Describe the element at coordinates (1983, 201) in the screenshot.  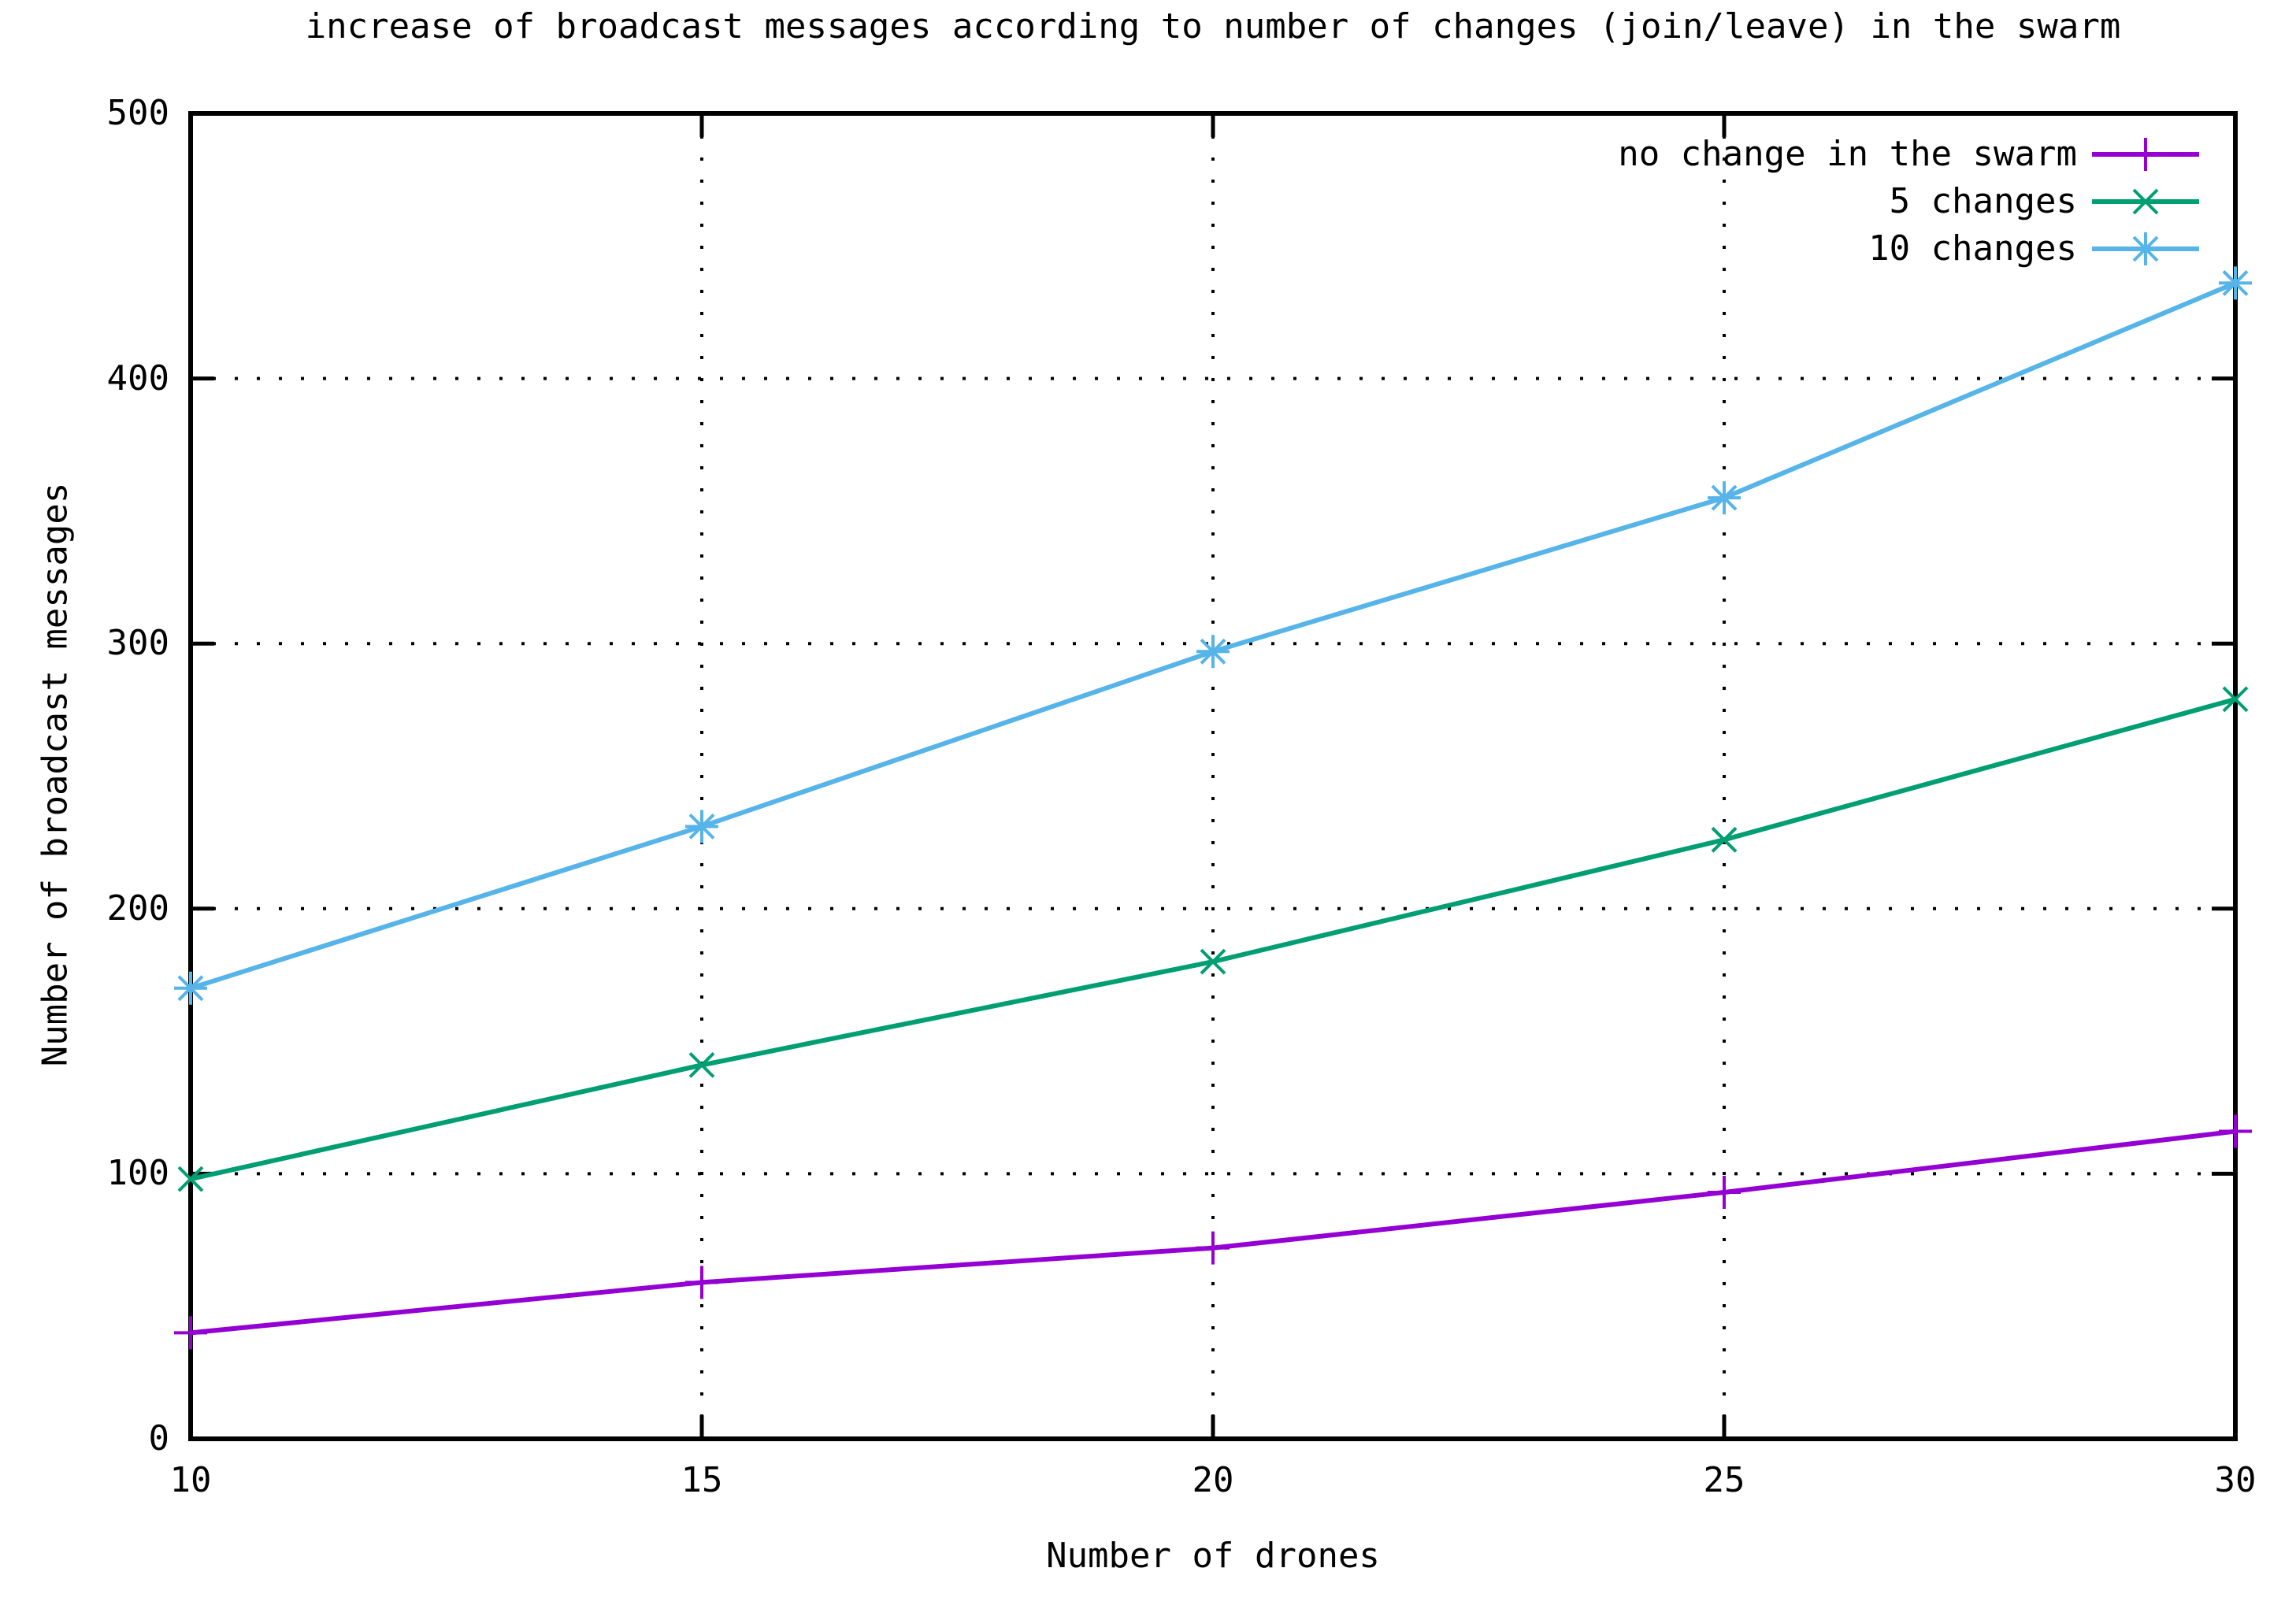
I see `legend-label-5-changes: 5 changes` at that location.